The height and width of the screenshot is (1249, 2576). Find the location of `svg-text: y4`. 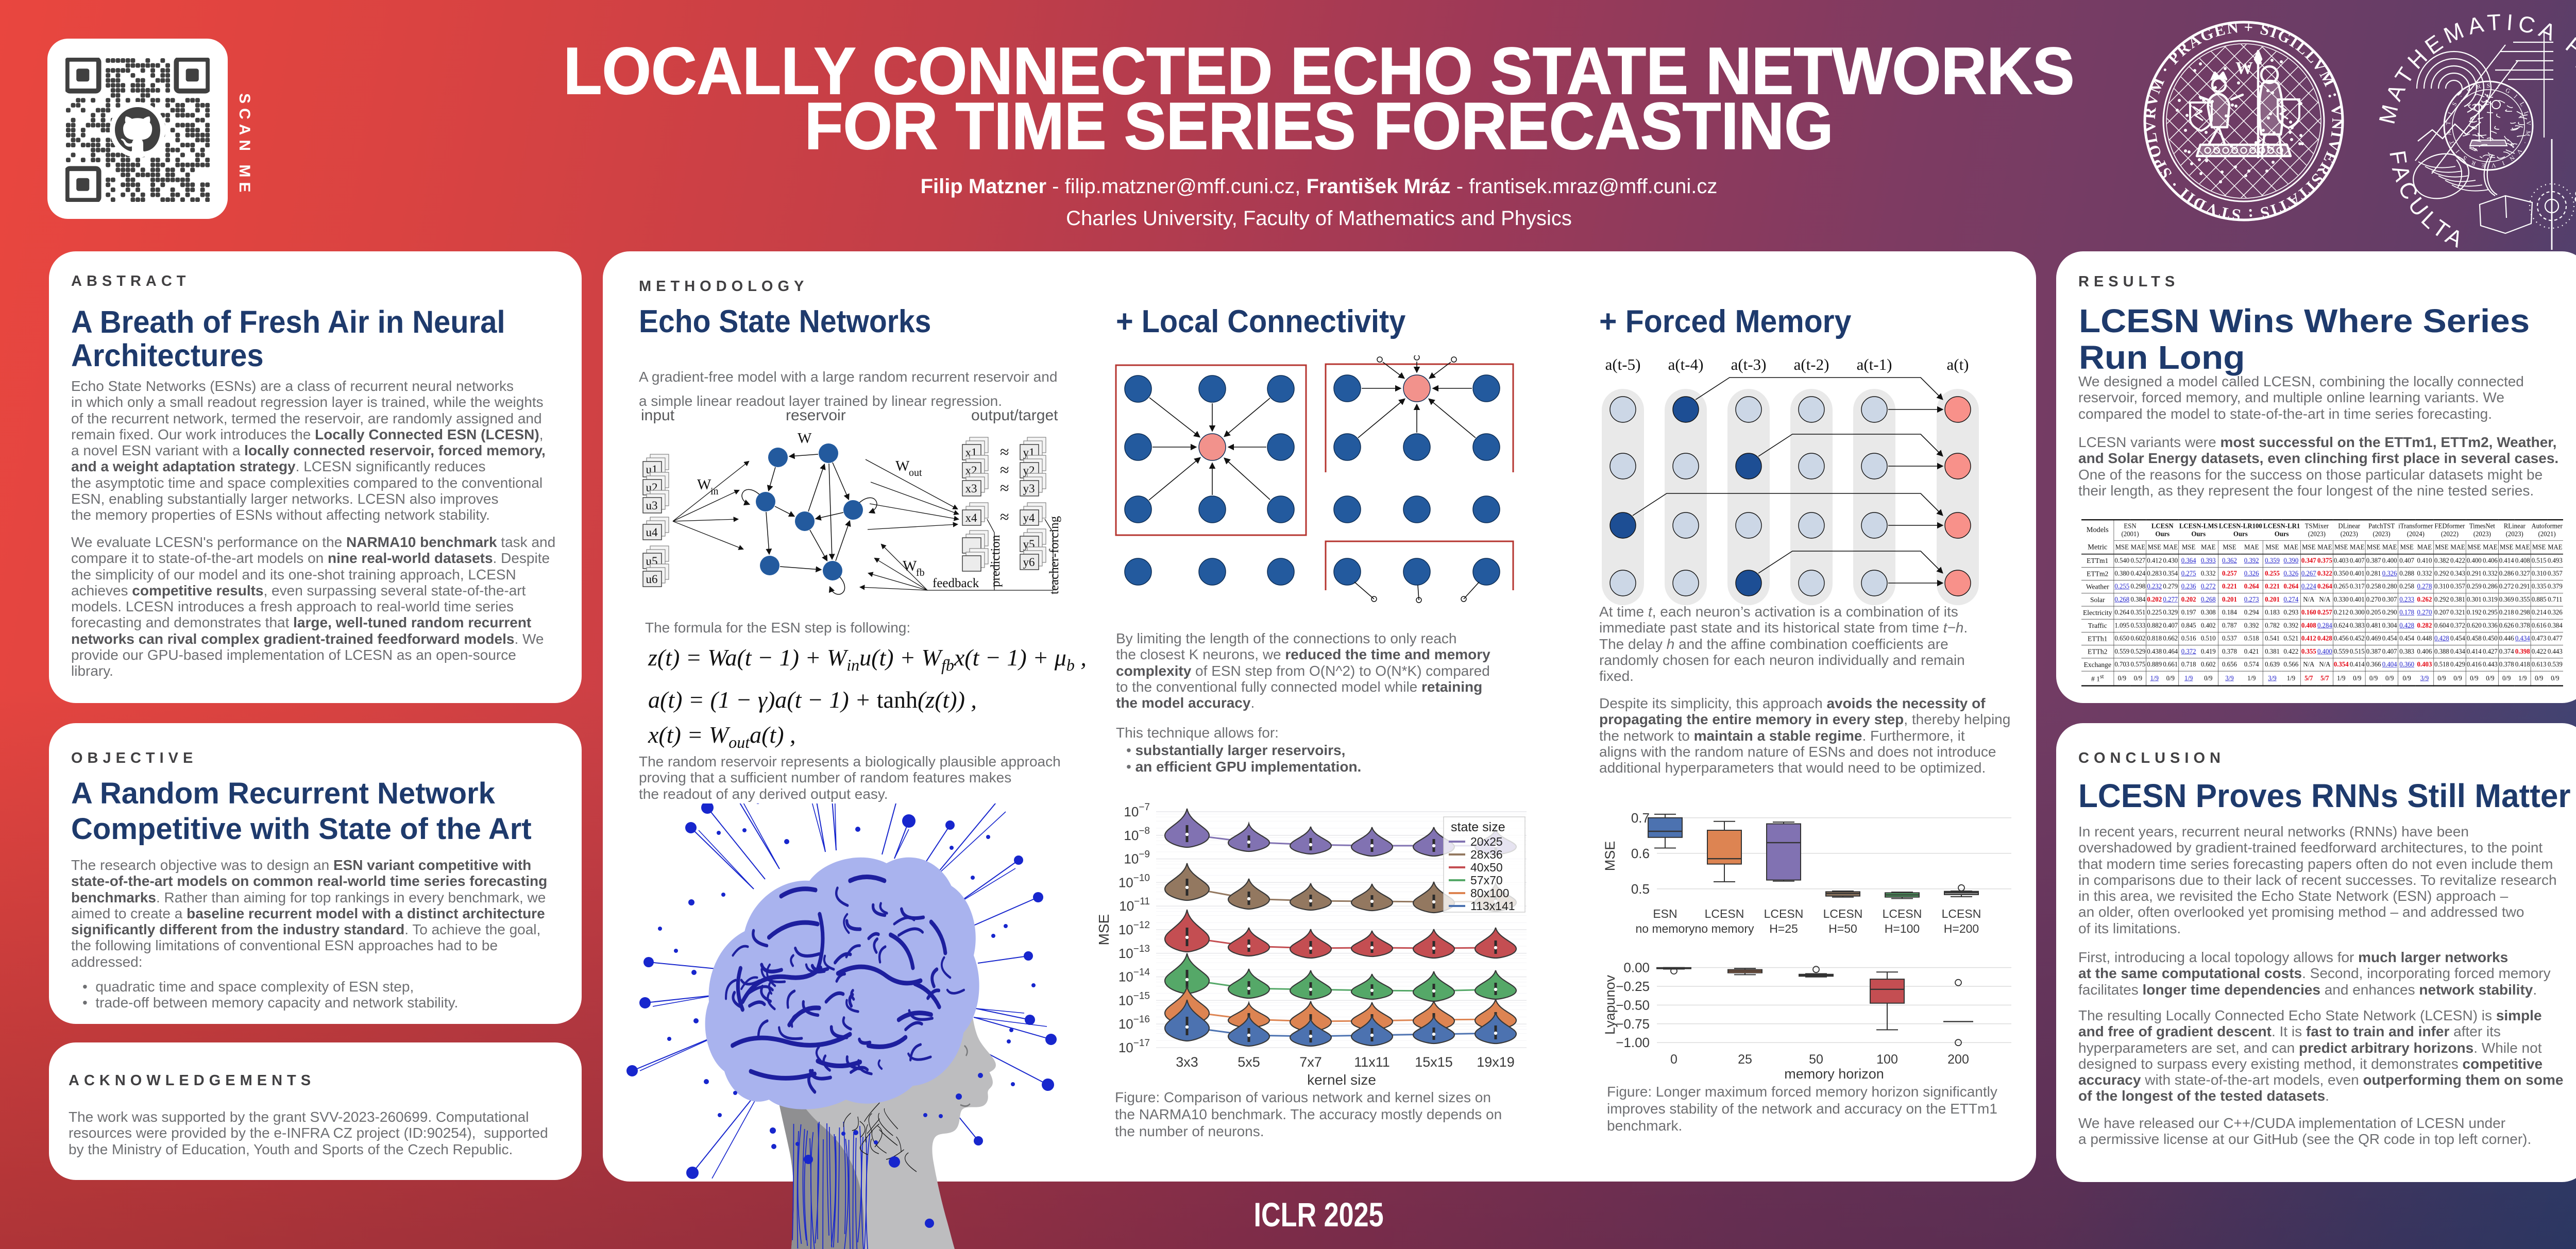

svg-text: y4 is located at coordinates (1029, 517).